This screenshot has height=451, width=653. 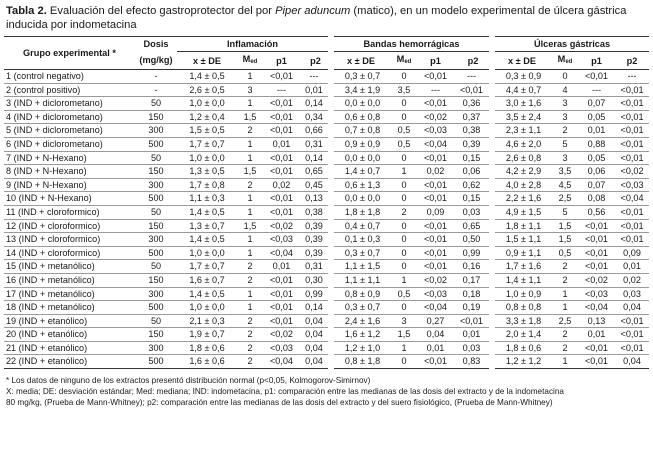 What do you see at coordinates (359, 198) in the screenshot?
I see `bands-mean-cell: 0,0 ± 0,0` at bounding box center [359, 198].